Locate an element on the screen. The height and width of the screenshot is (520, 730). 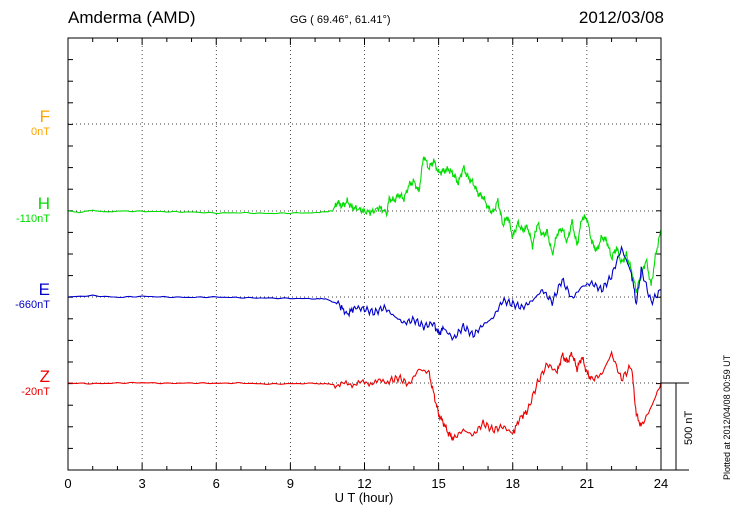
x-axis-label: U T (hour) is located at coordinates (364, 497).